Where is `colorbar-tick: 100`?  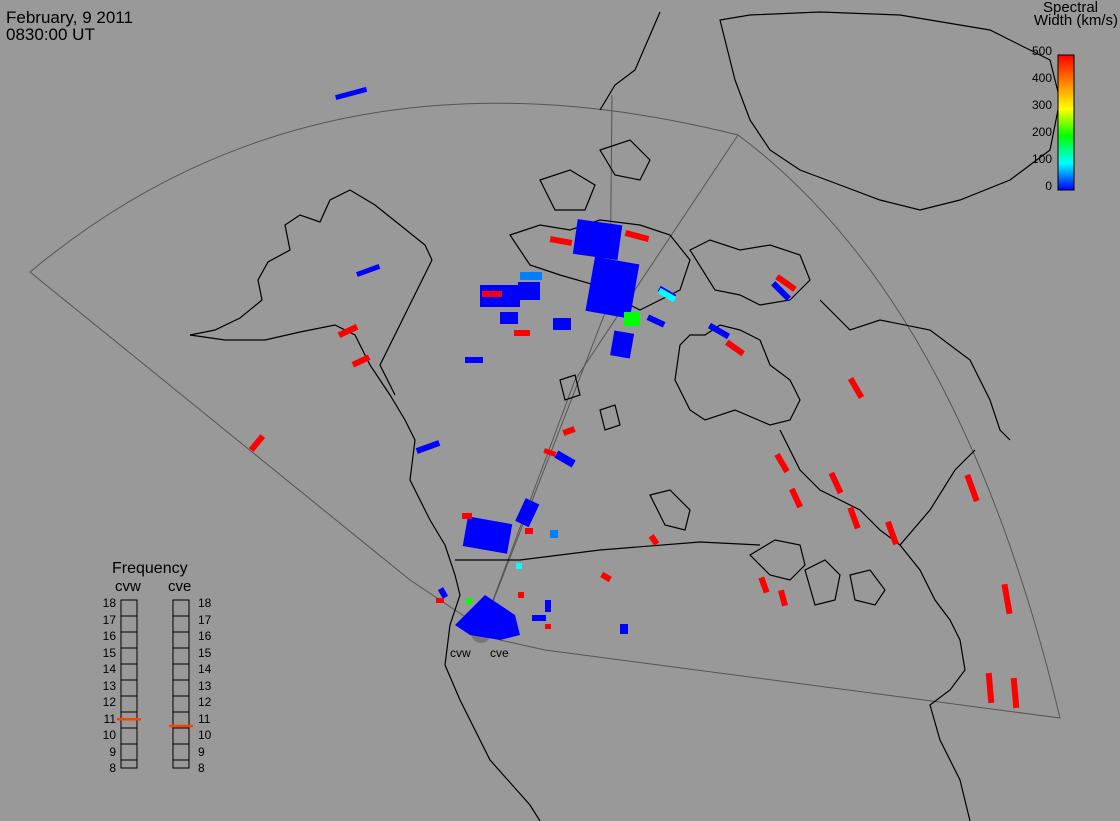 colorbar-tick: 100 is located at coordinates (1041, 159).